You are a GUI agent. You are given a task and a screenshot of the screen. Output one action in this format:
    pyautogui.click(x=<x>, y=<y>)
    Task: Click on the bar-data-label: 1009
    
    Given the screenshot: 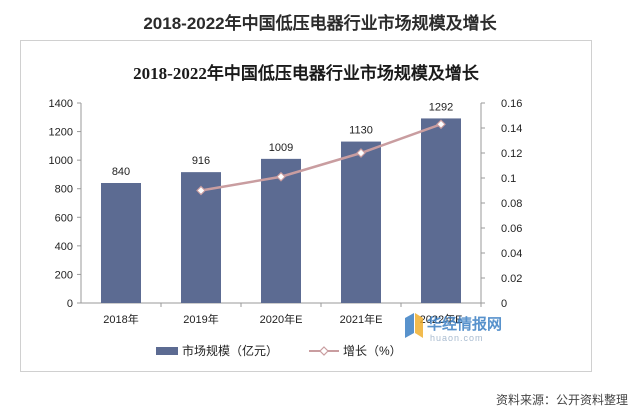 What is the action you would take?
    pyautogui.click(x=281, y=148)
    